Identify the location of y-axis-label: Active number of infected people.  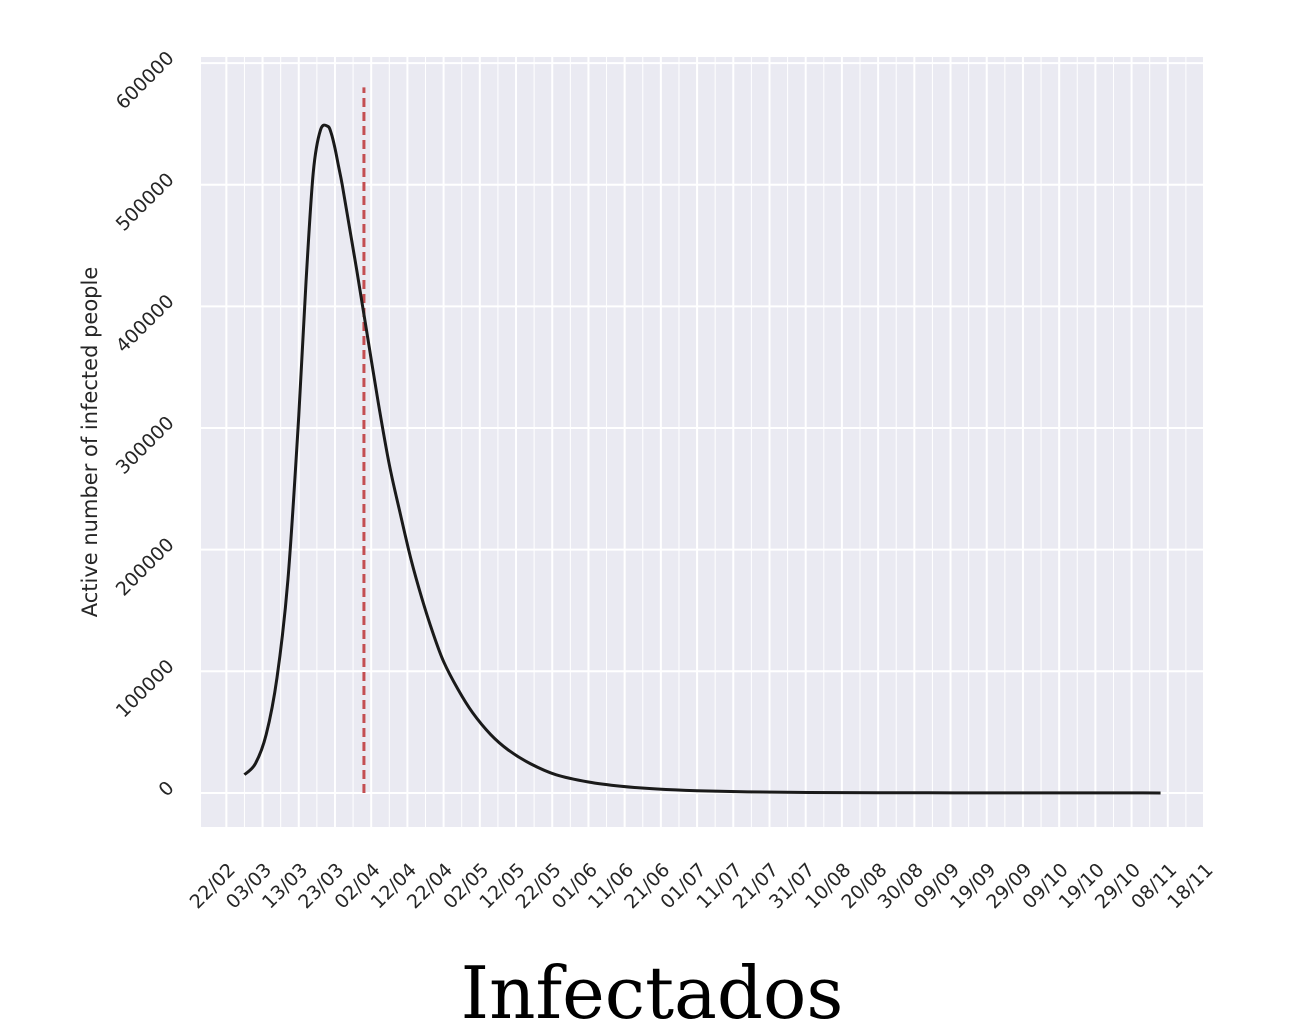
(90, 442).